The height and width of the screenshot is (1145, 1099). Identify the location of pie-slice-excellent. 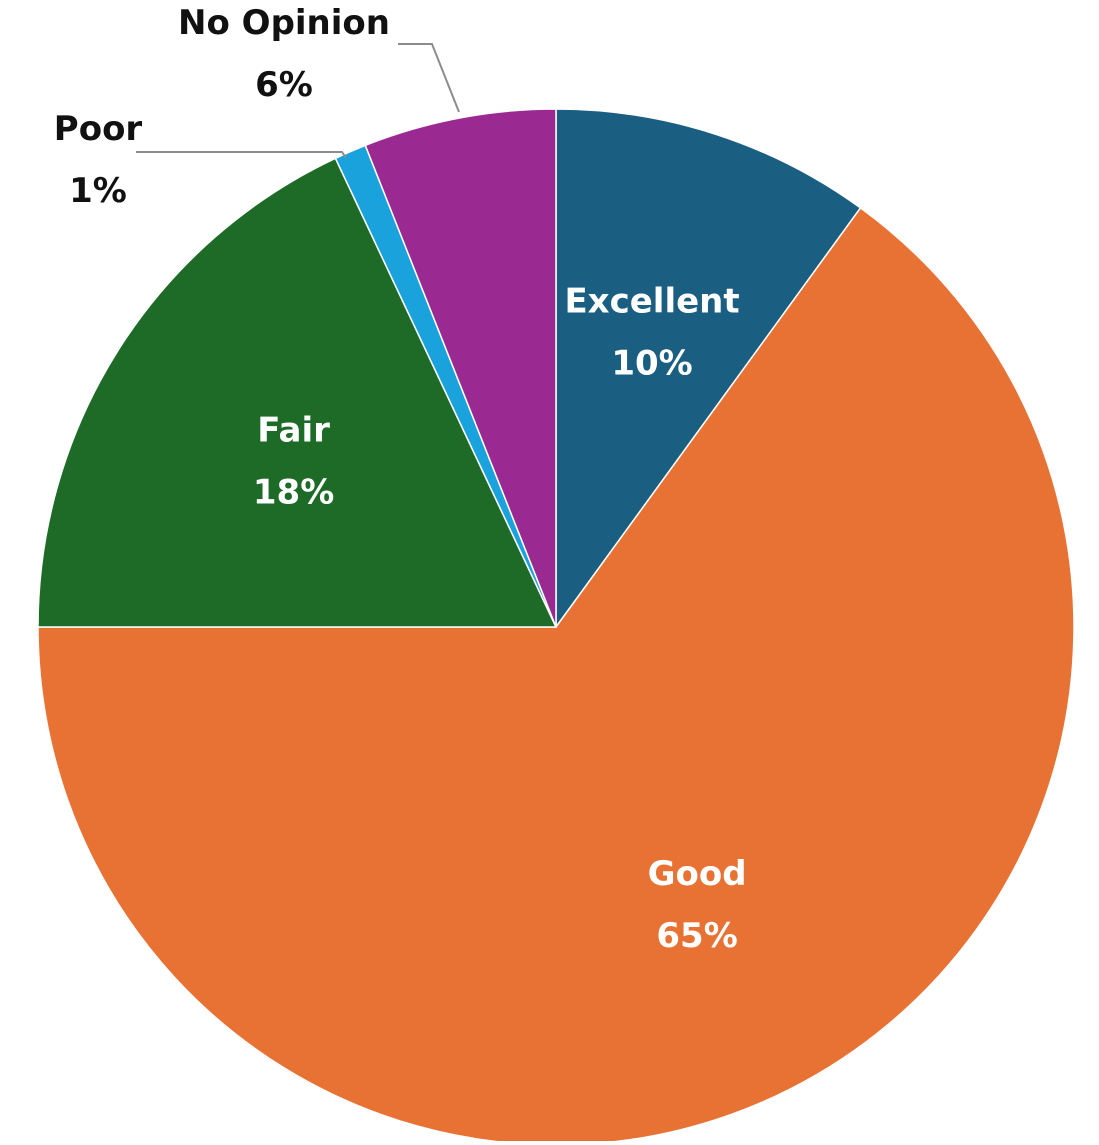
(708, 369).